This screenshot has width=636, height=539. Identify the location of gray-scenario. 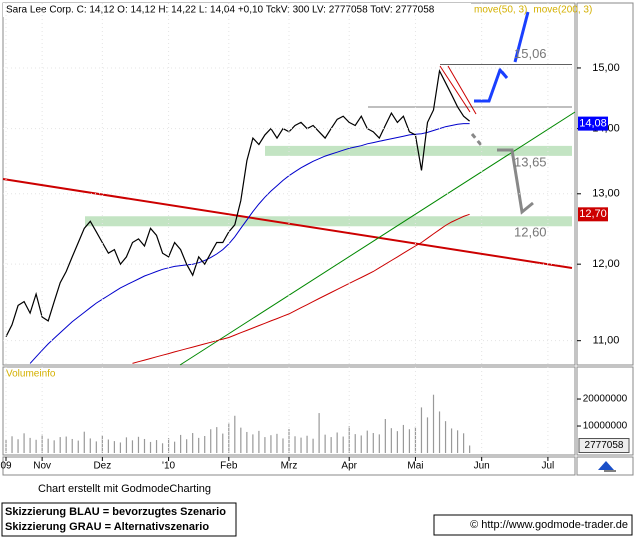
(515, 181).